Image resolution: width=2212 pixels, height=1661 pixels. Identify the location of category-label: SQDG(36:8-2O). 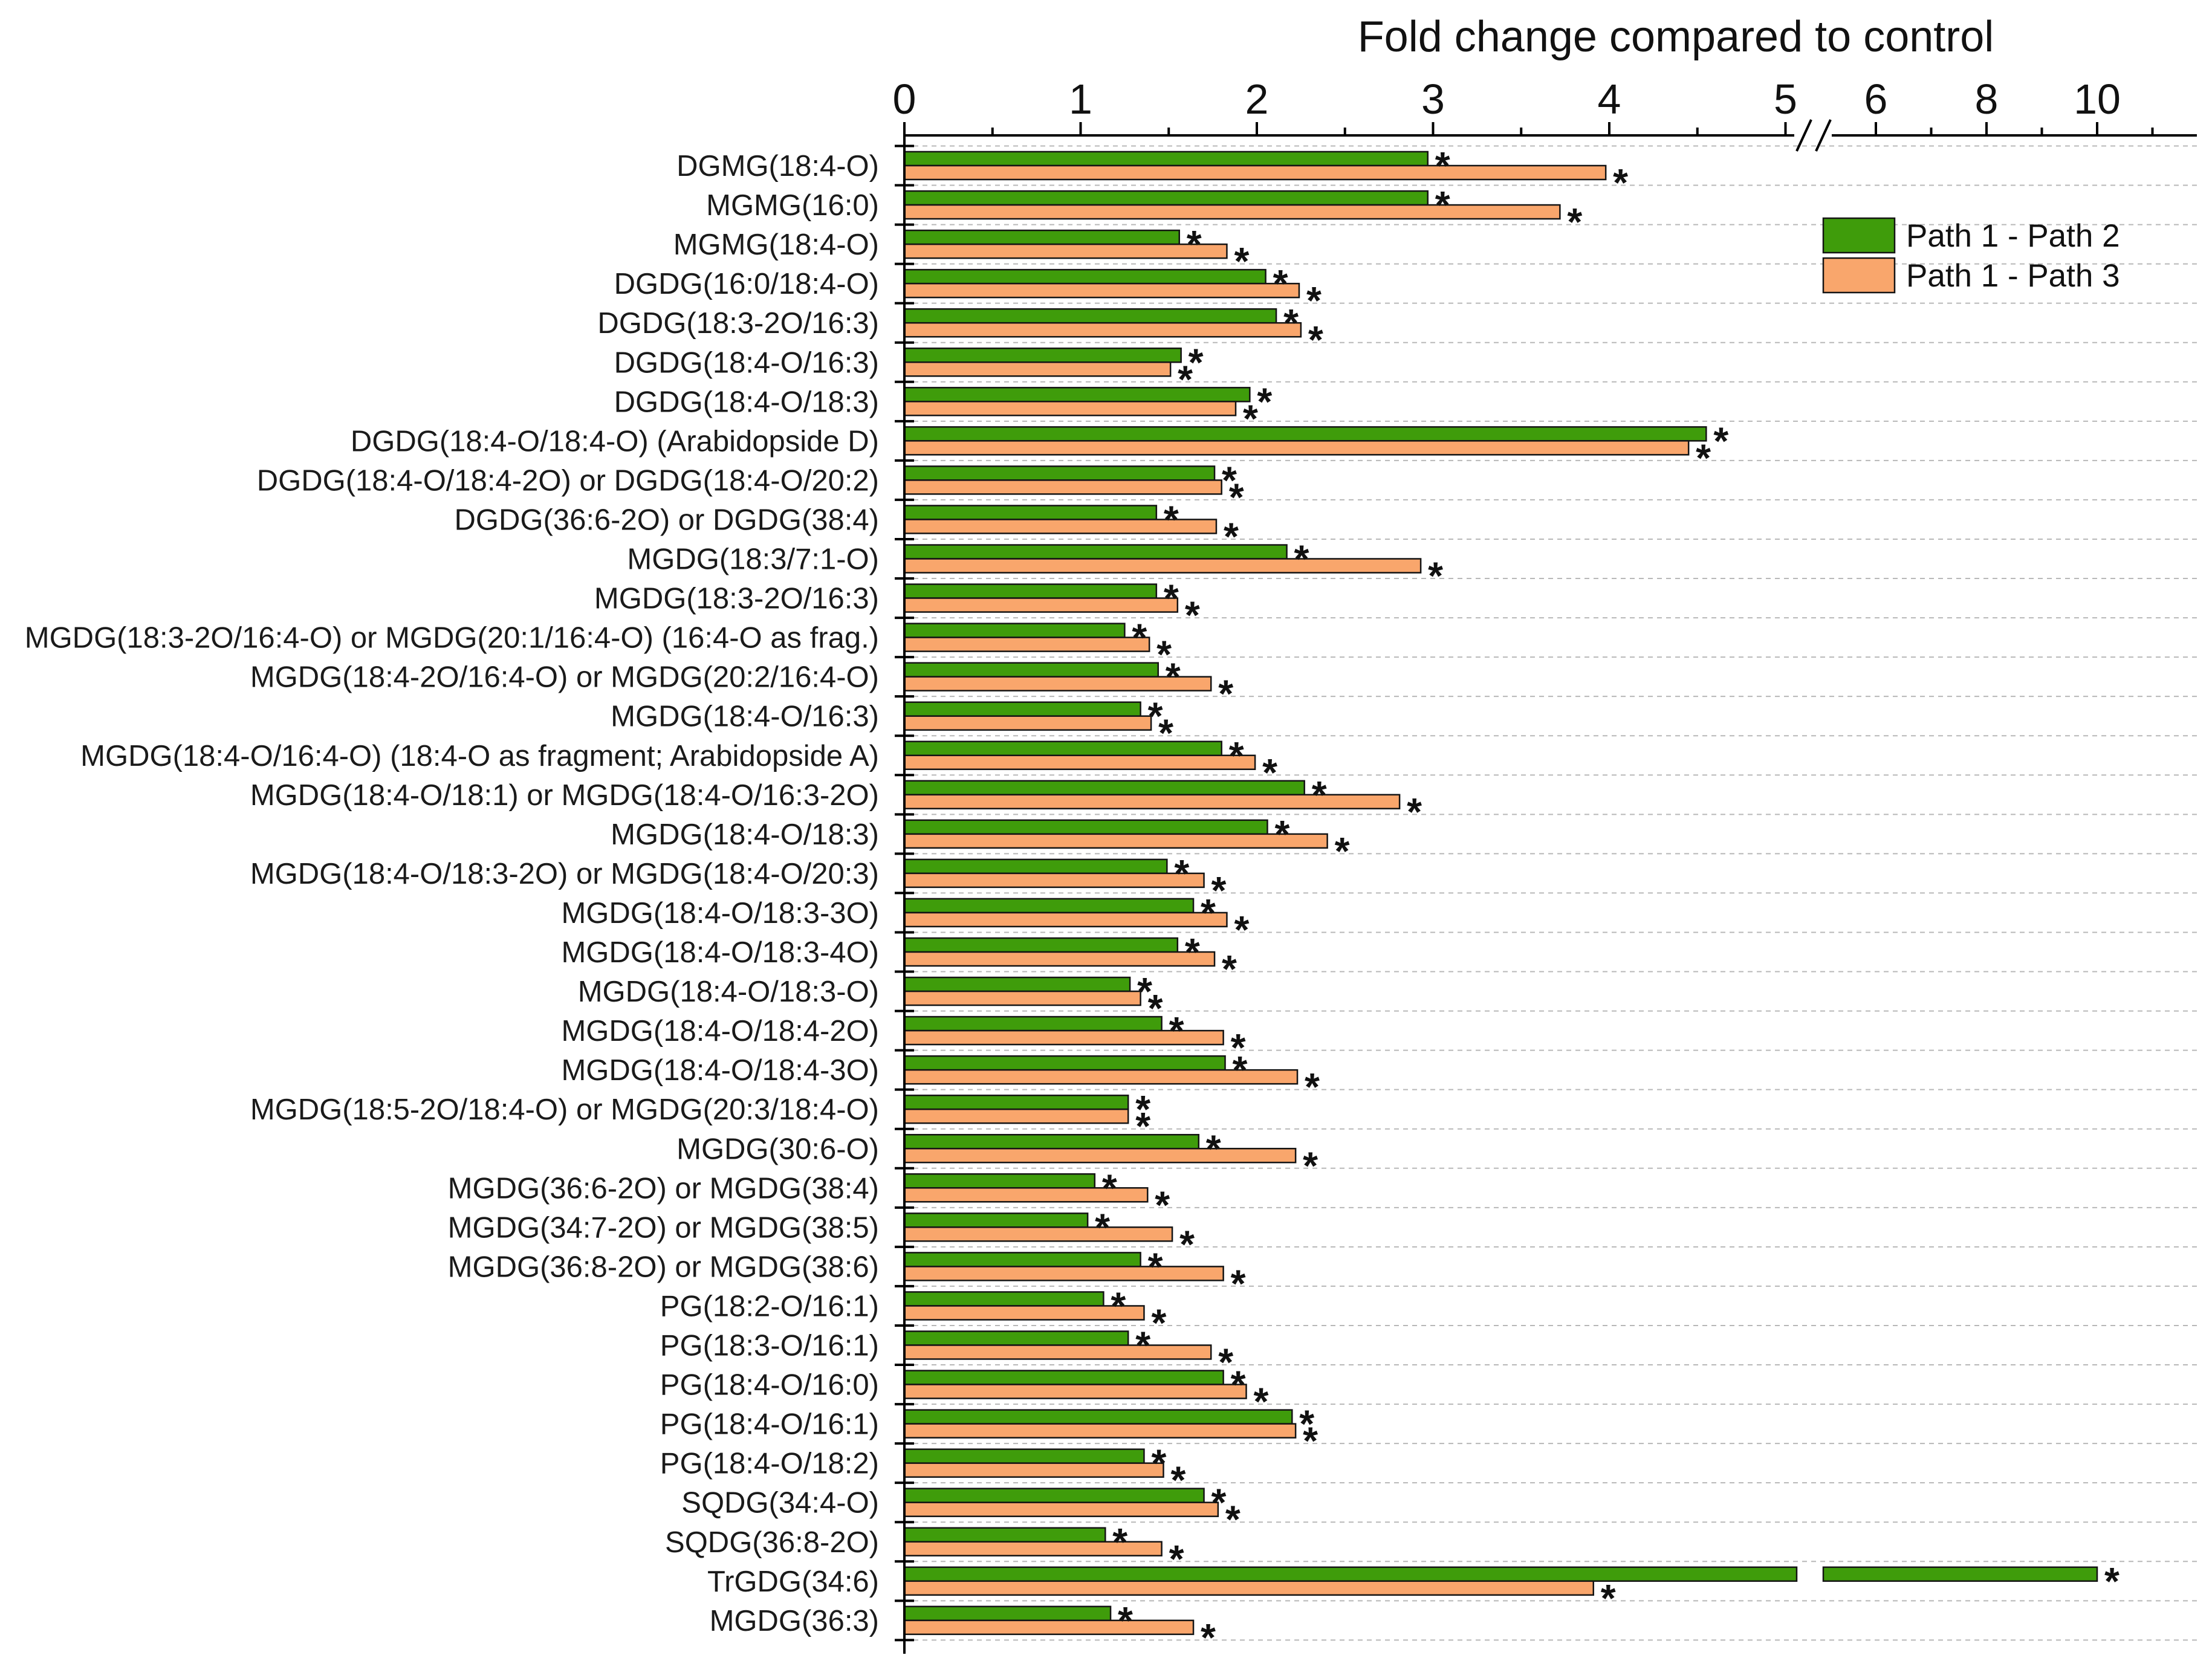
(772, 1542).